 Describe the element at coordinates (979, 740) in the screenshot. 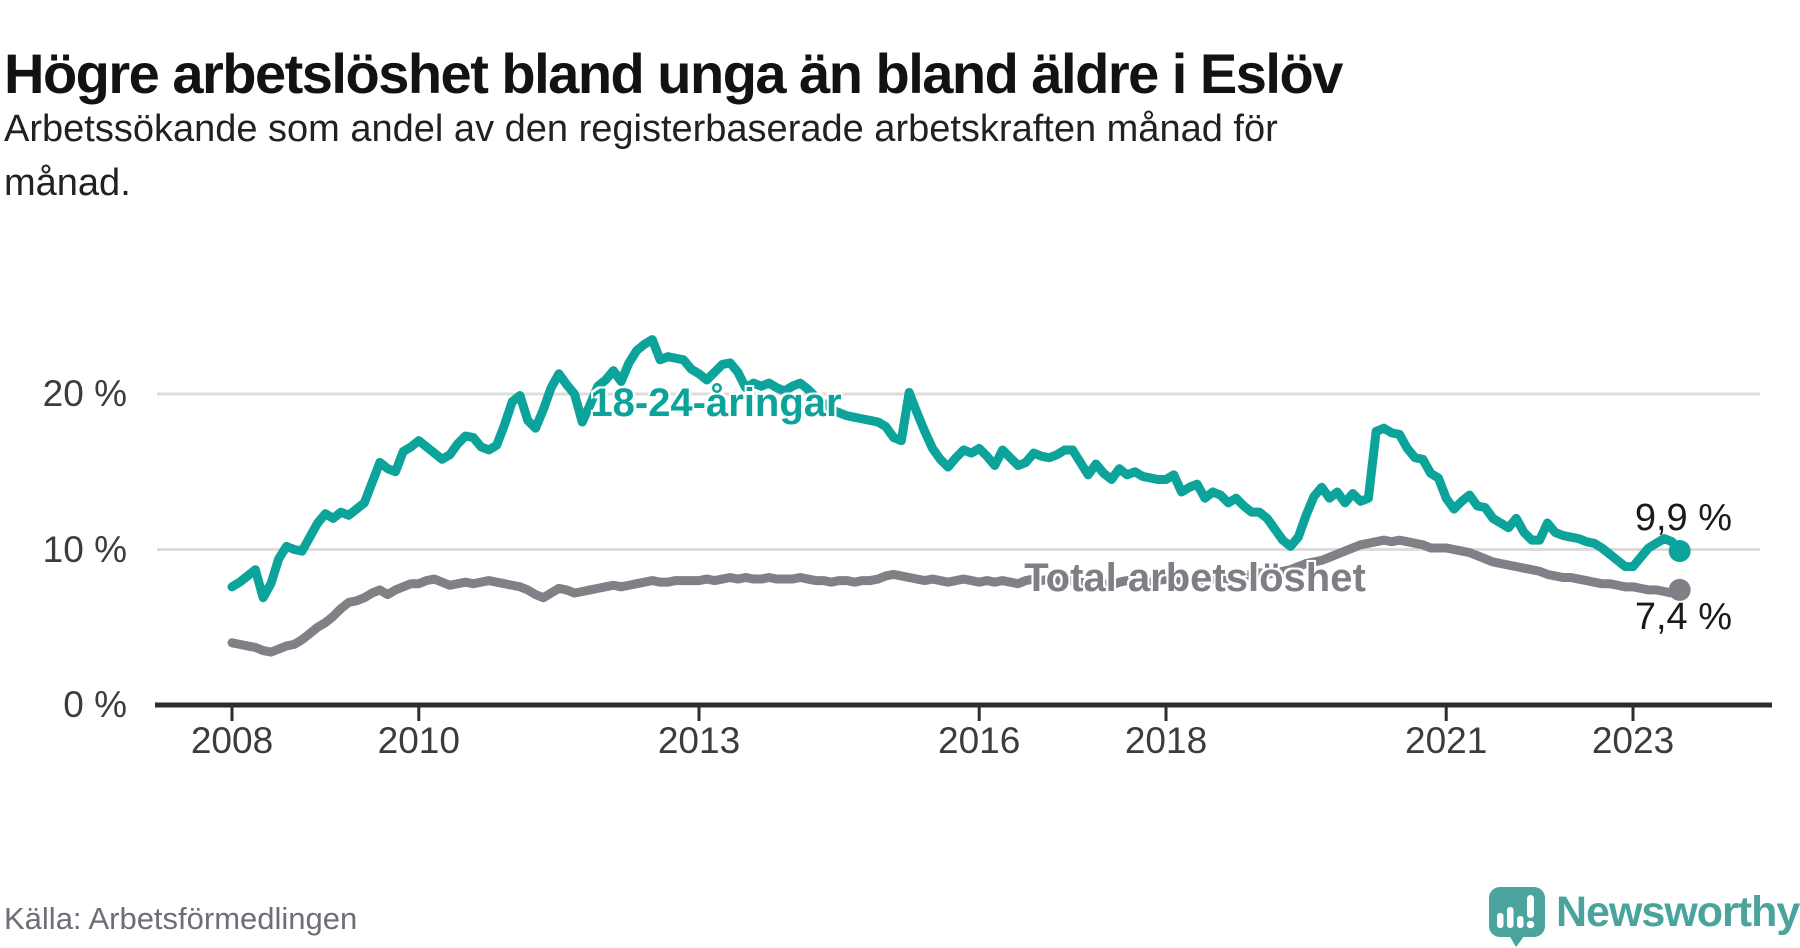

I see `x-axis-label: 2016` at that location.